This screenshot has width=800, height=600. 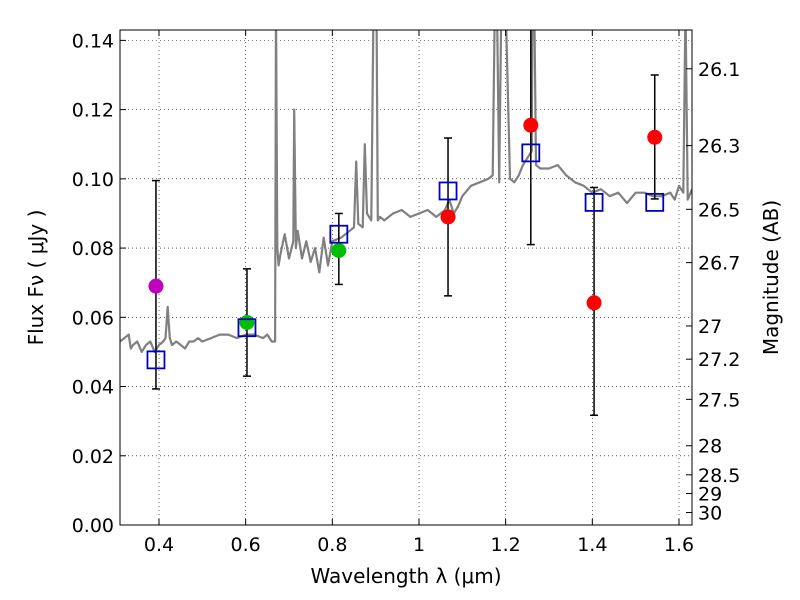 I want to click on y-tick-label: 0.00, so click(x=93, y=526).